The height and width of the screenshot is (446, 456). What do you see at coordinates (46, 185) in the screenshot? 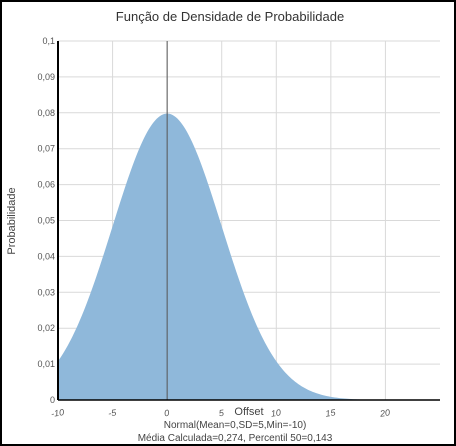
I see `y-tick-label: 0,06` at bounding box center [46, 185].